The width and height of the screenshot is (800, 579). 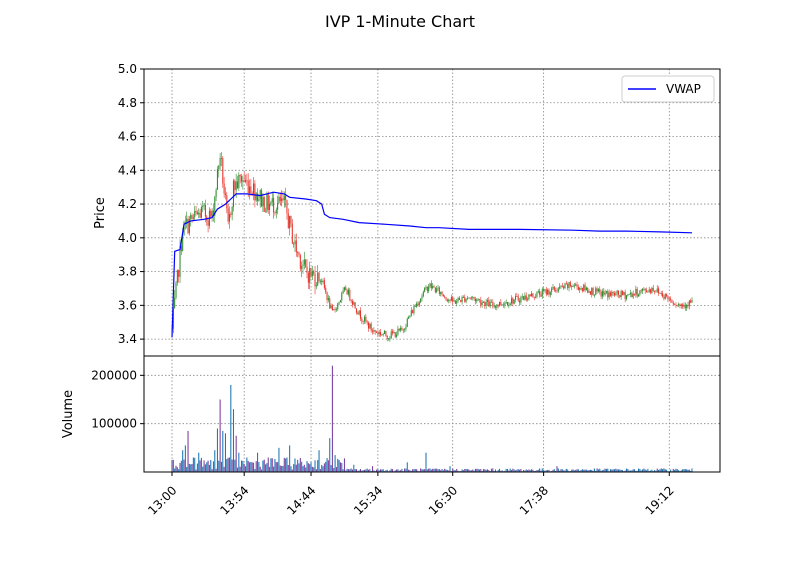 What do you see at coordinates (127, 137) in the screenshot?
I see `price-tick-label: 4.6` at bounding box center [127, 137].